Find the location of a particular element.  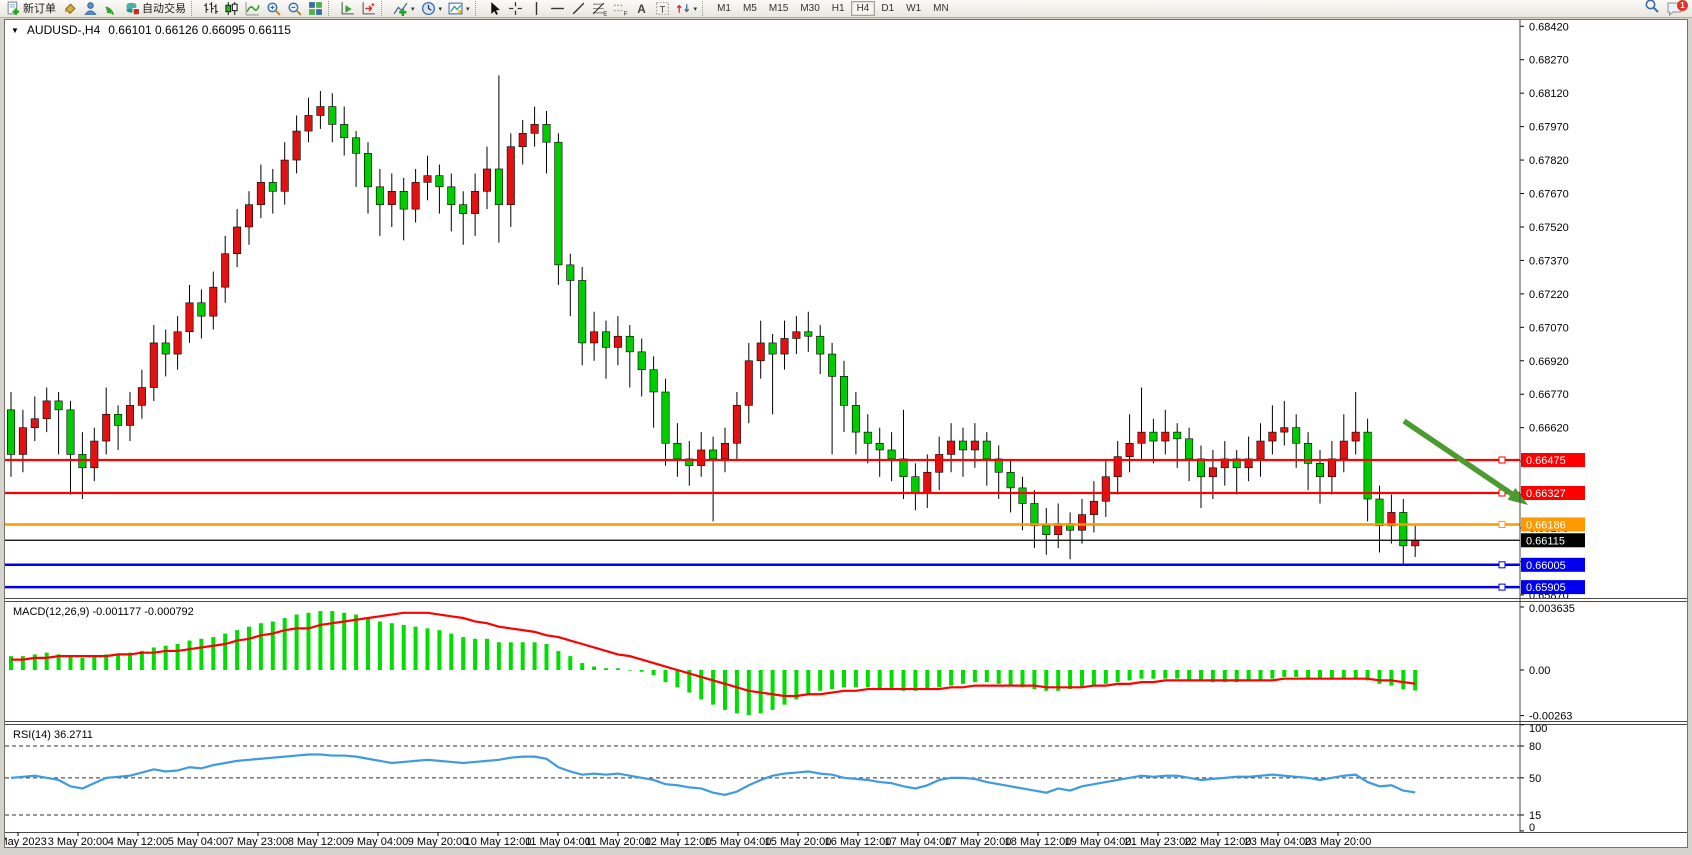

level-line-0.66005: 0.66005 is located at coordinates (795, 564).